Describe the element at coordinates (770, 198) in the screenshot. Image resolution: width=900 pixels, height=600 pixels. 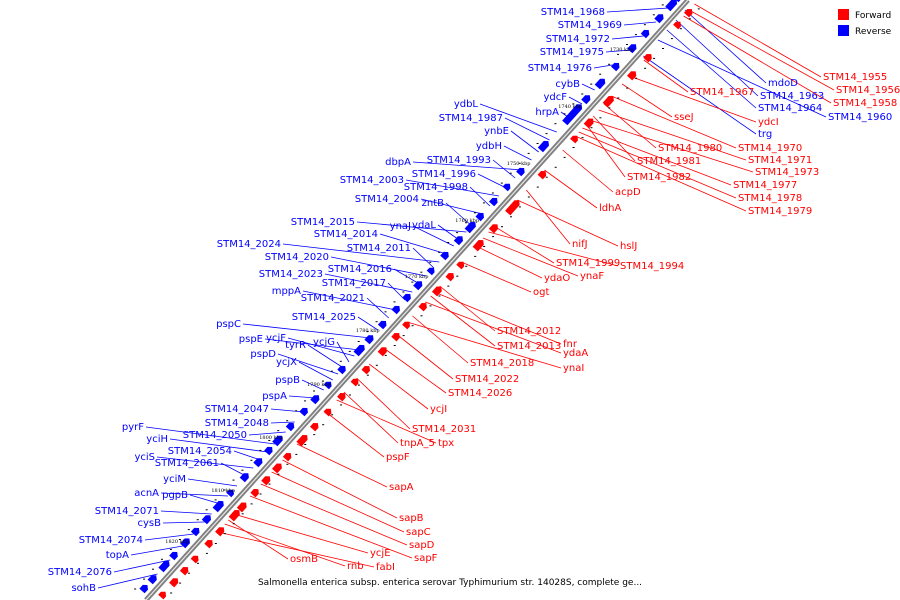
I see `gene-label-stm14-1978: STM14_1978` at that location.